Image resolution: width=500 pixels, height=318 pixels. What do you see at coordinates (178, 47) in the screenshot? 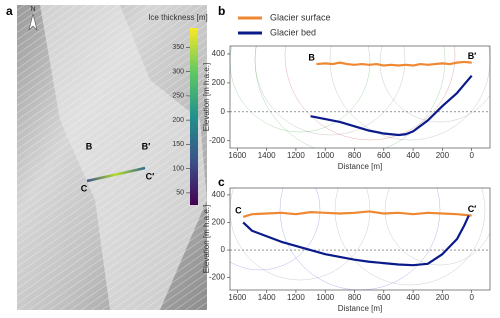
I see `colorbar-tick-label: 350` at bounding box center [178, 47].